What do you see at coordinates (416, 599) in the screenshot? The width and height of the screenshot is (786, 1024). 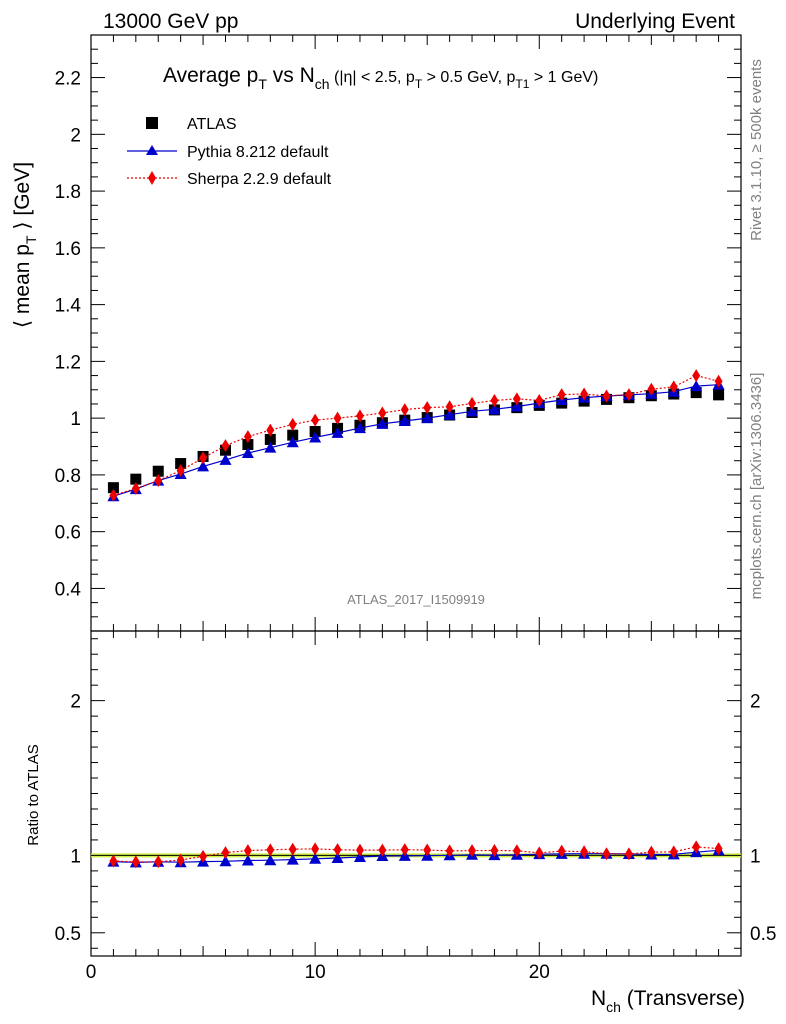 I see `analysis-watermark: ATLAS_2017_I1509919` at bounding box center [416, 599].